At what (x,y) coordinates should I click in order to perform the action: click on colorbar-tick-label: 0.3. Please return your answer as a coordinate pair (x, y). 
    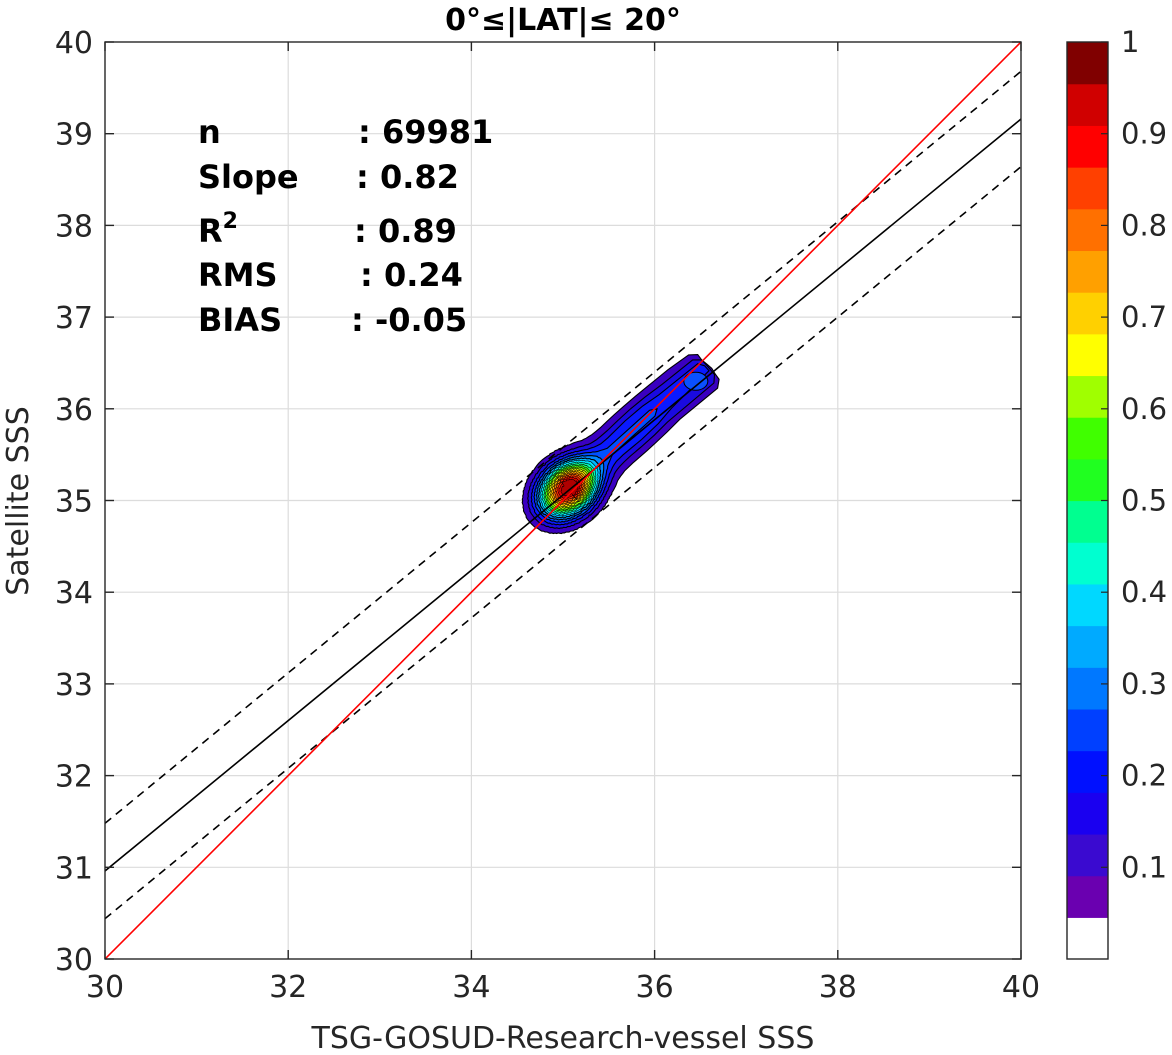
    Looking at the image, I should click on (1144, 684).